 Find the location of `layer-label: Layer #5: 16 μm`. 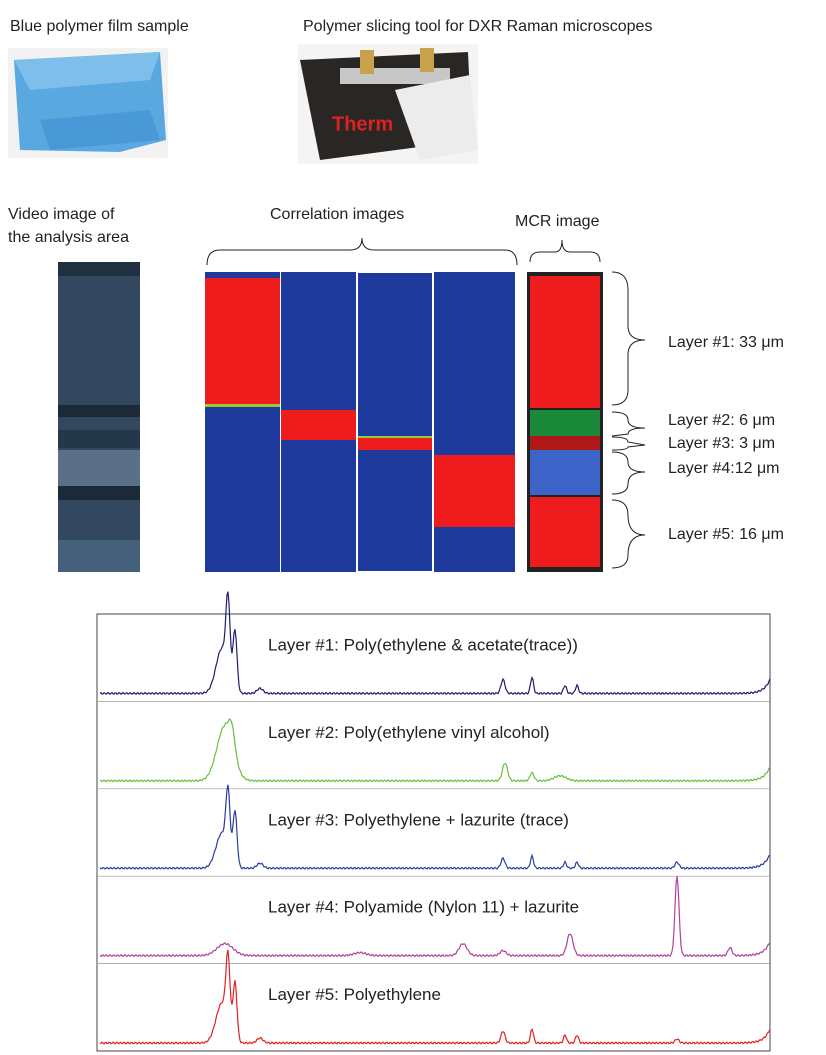

layer-label: Layer #5: 16 μm is located at coordinates (726, 534).